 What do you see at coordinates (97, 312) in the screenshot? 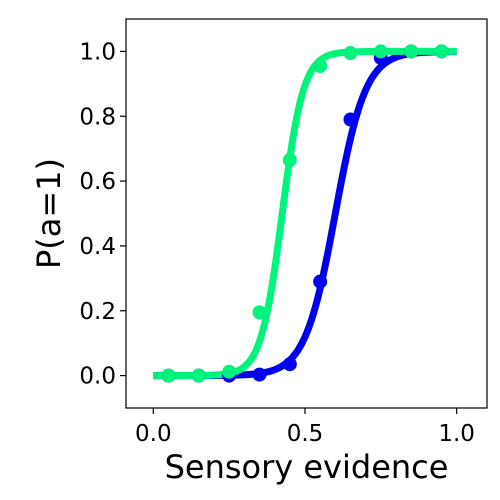
I see `y-tick-label: 0.2` at bounding box center [97, 312].